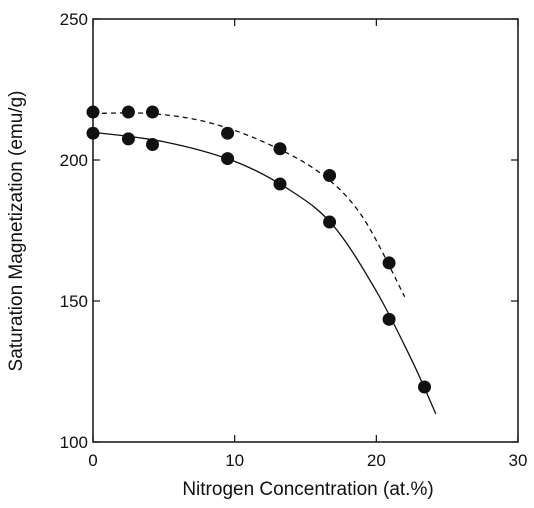 This screenshot has height=508, width=534. I want to click on x-tick-label: 20, so click(376, 460).